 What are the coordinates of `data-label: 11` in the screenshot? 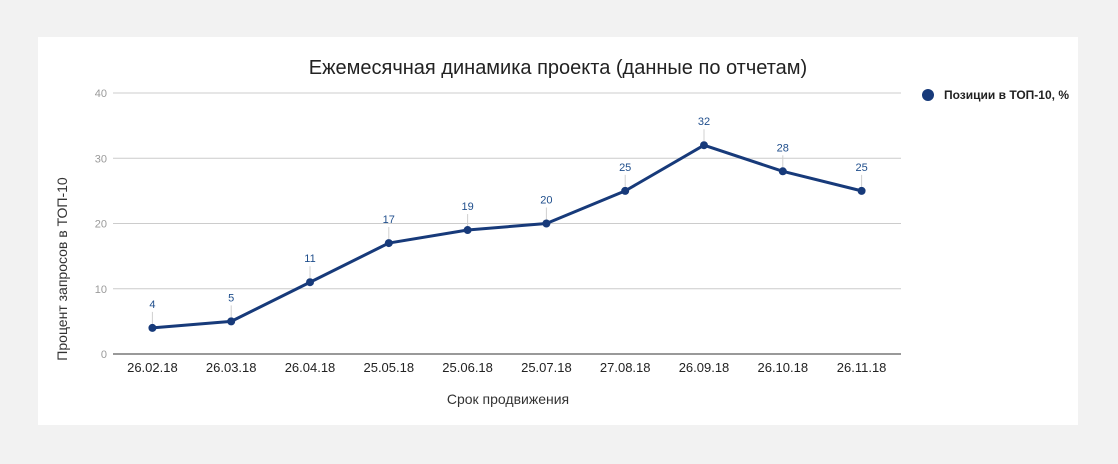 It's located at (309, 259).